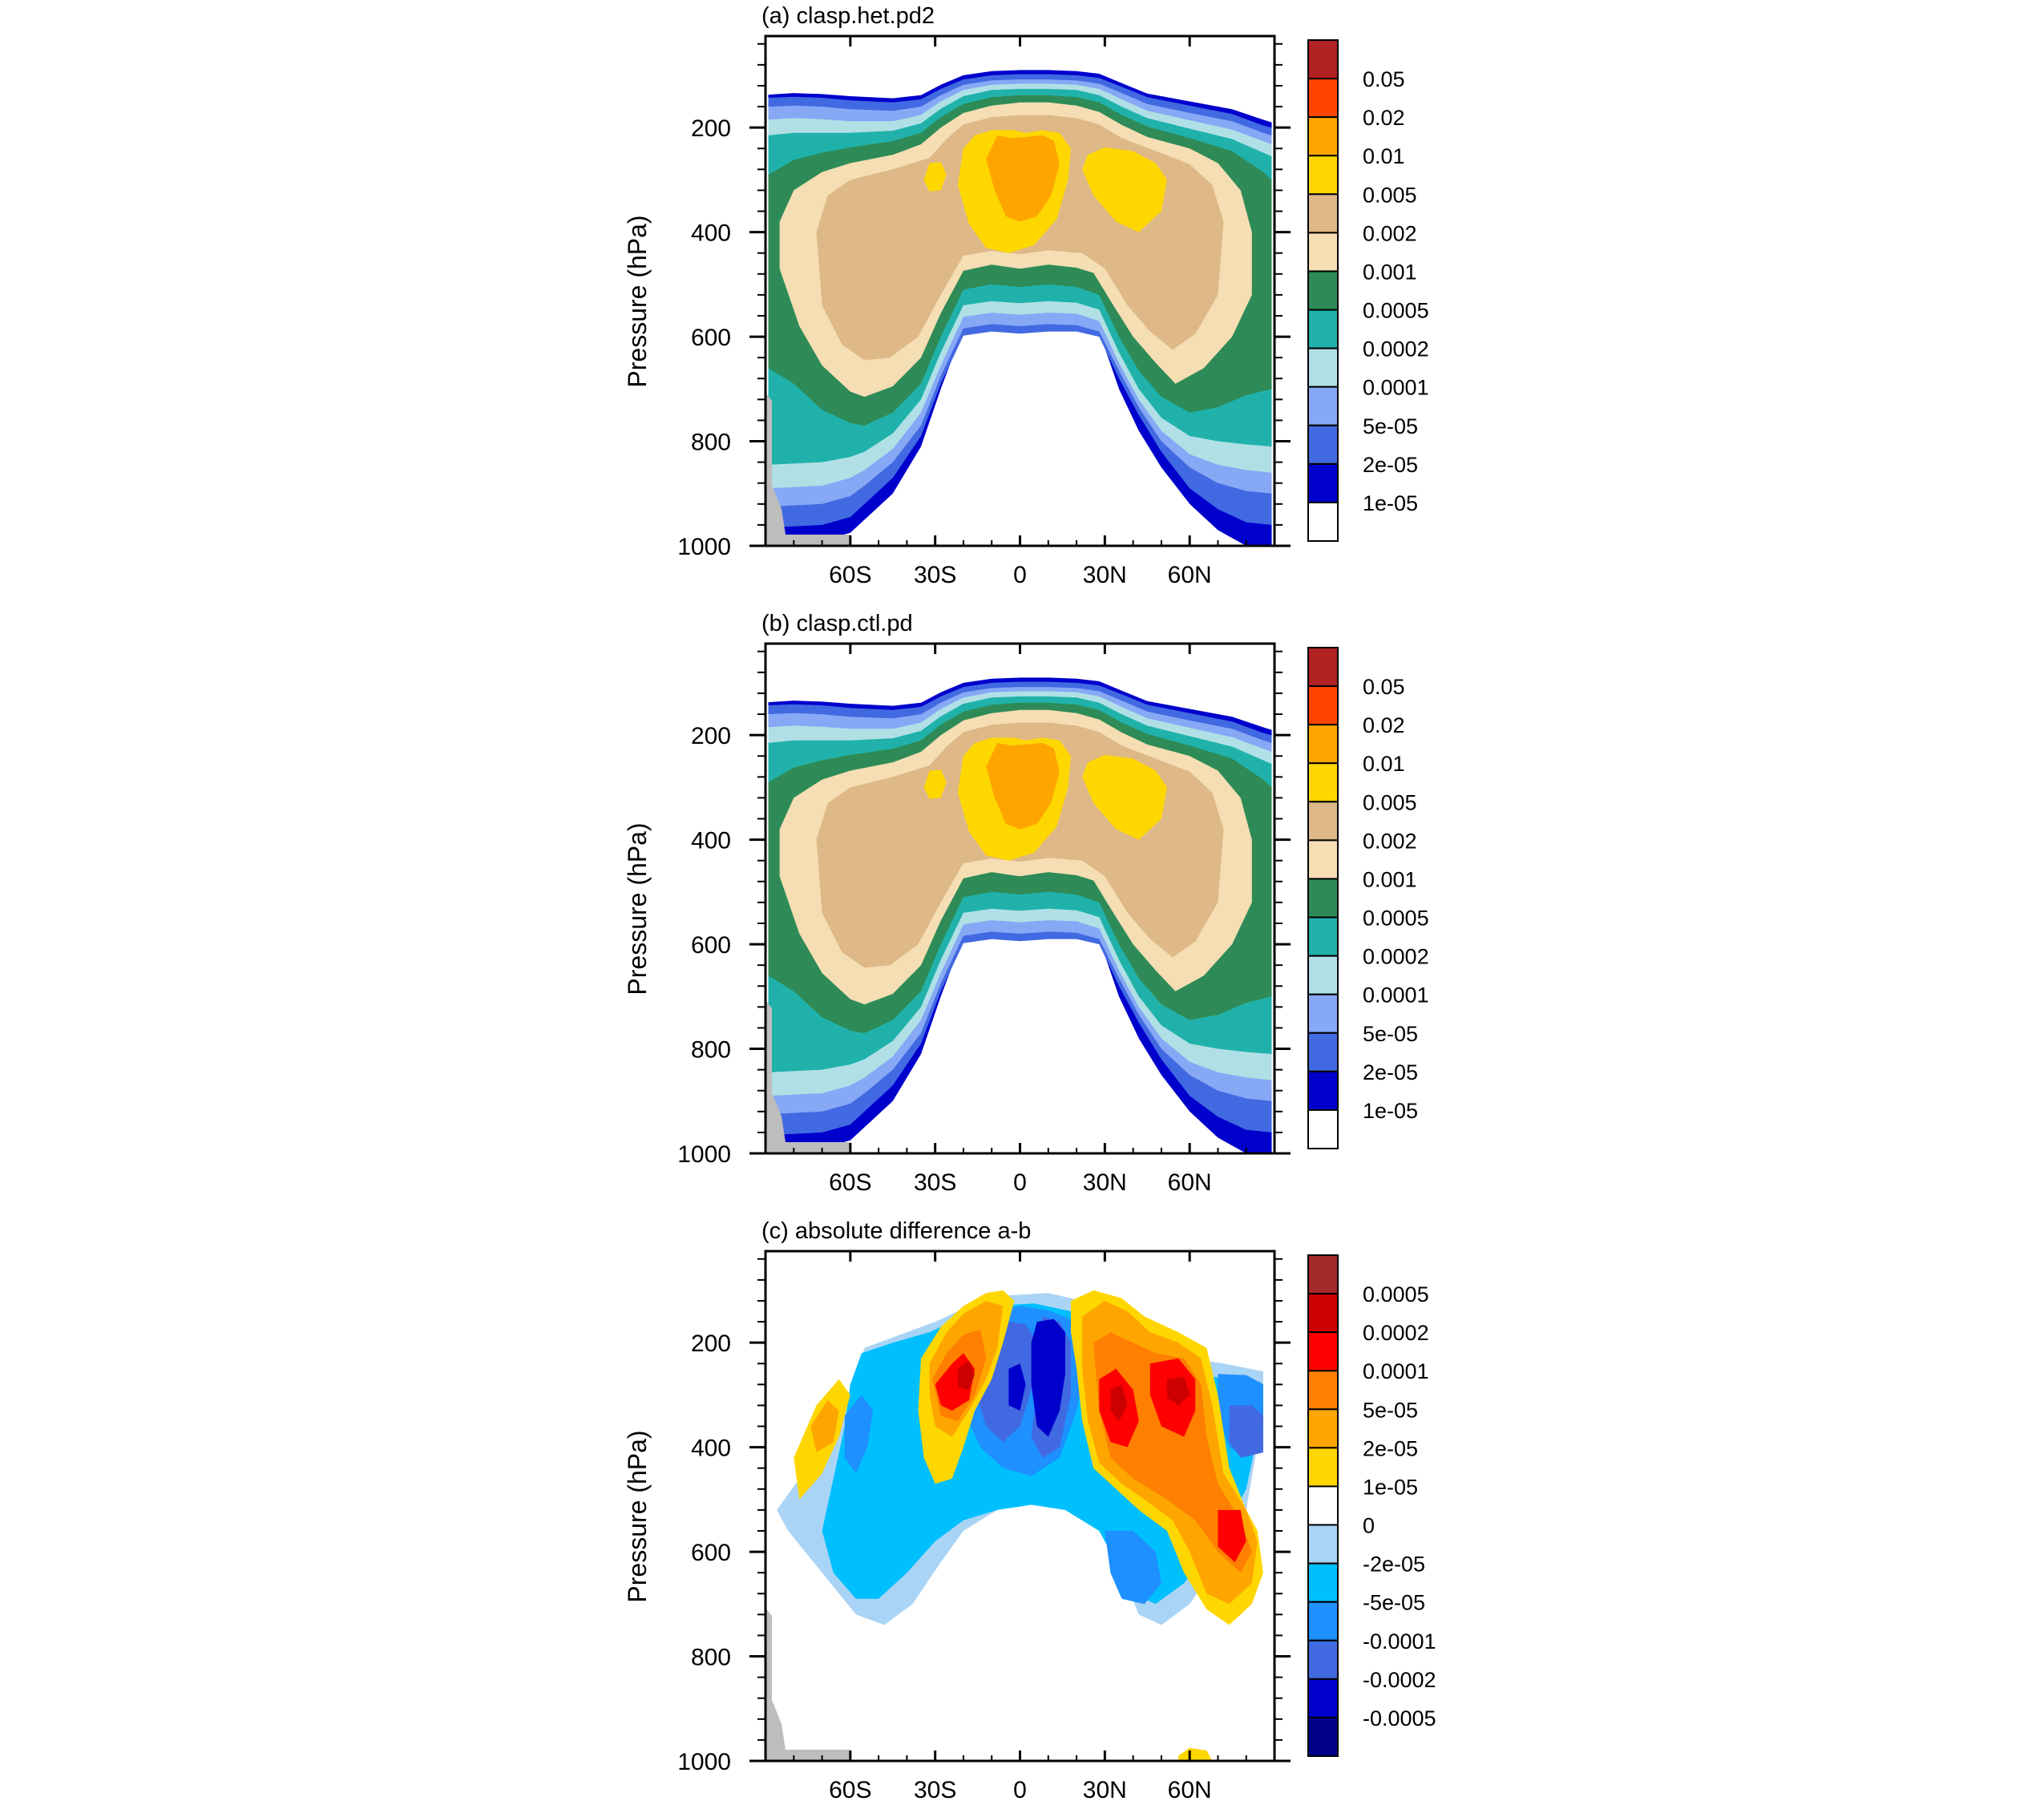  What do you see at coordinates (1399, 1680) in the screenshot?
I see `colorbar-label: -0.0002` at bounding box center [1399, 1680].